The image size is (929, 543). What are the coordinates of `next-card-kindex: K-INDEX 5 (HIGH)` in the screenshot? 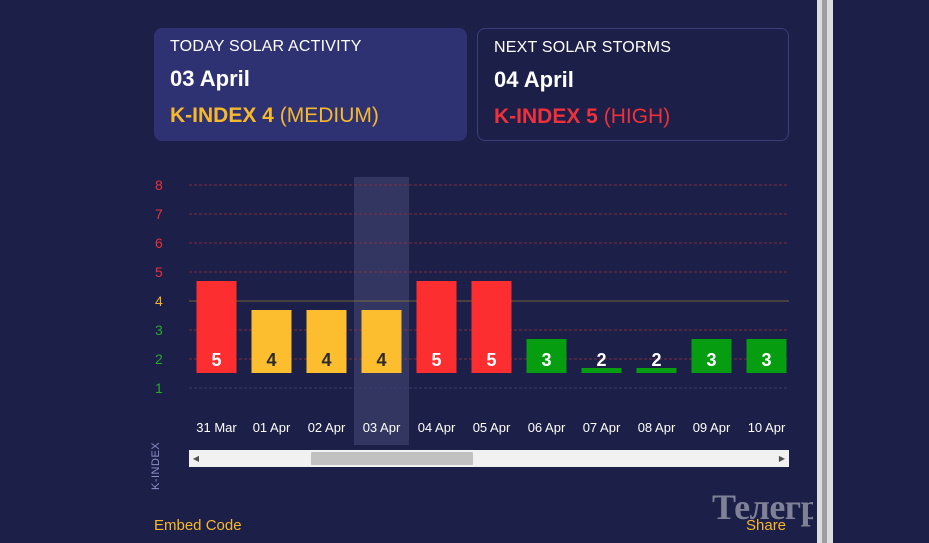 It's located at (633, 117).